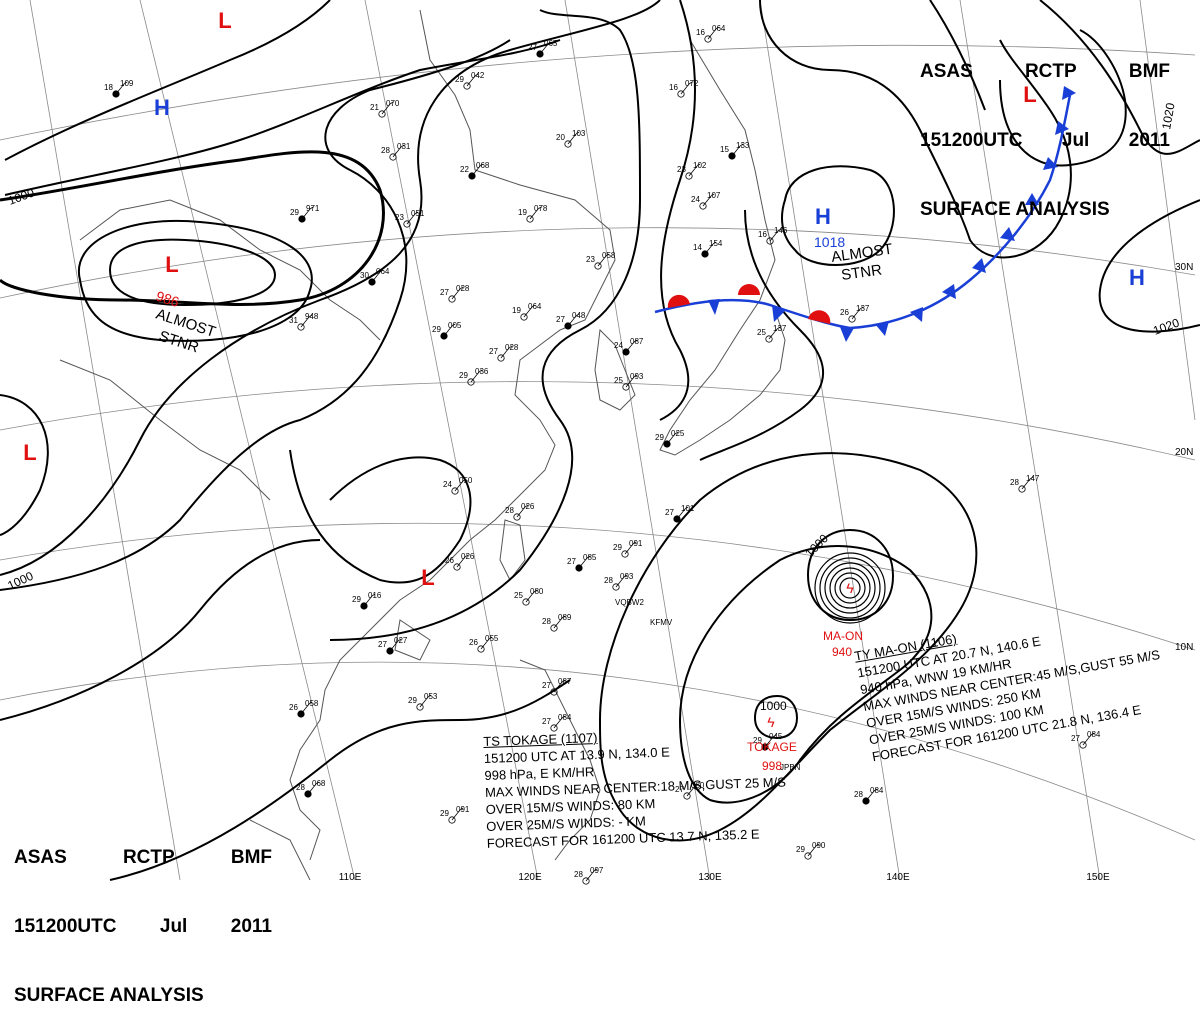 This screenshot has width=1200, height=1030. I want to click on station-plot: 26 058, so click(304, 708).